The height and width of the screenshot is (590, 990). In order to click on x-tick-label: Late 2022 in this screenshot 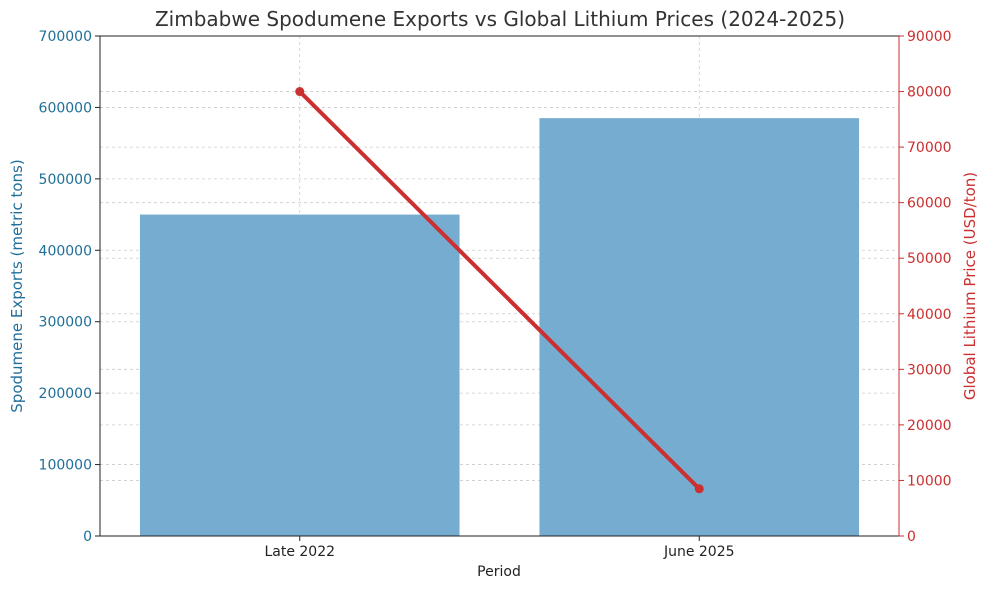, I will do `click(299, 552)`.